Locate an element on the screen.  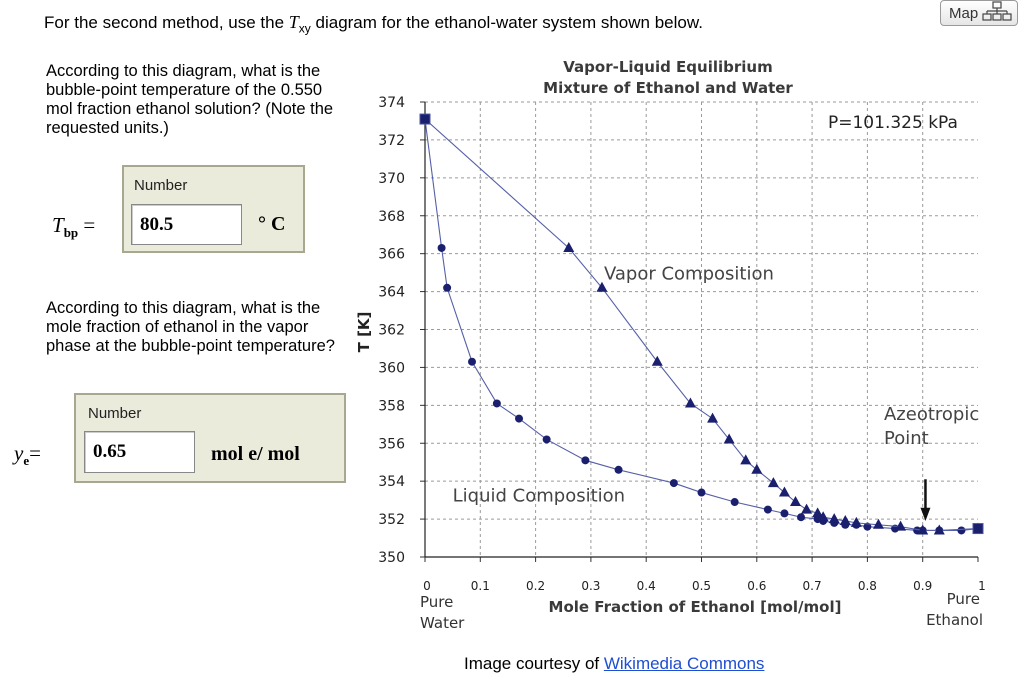
y-tick-label: 364 is located at coordinates (391, 293).